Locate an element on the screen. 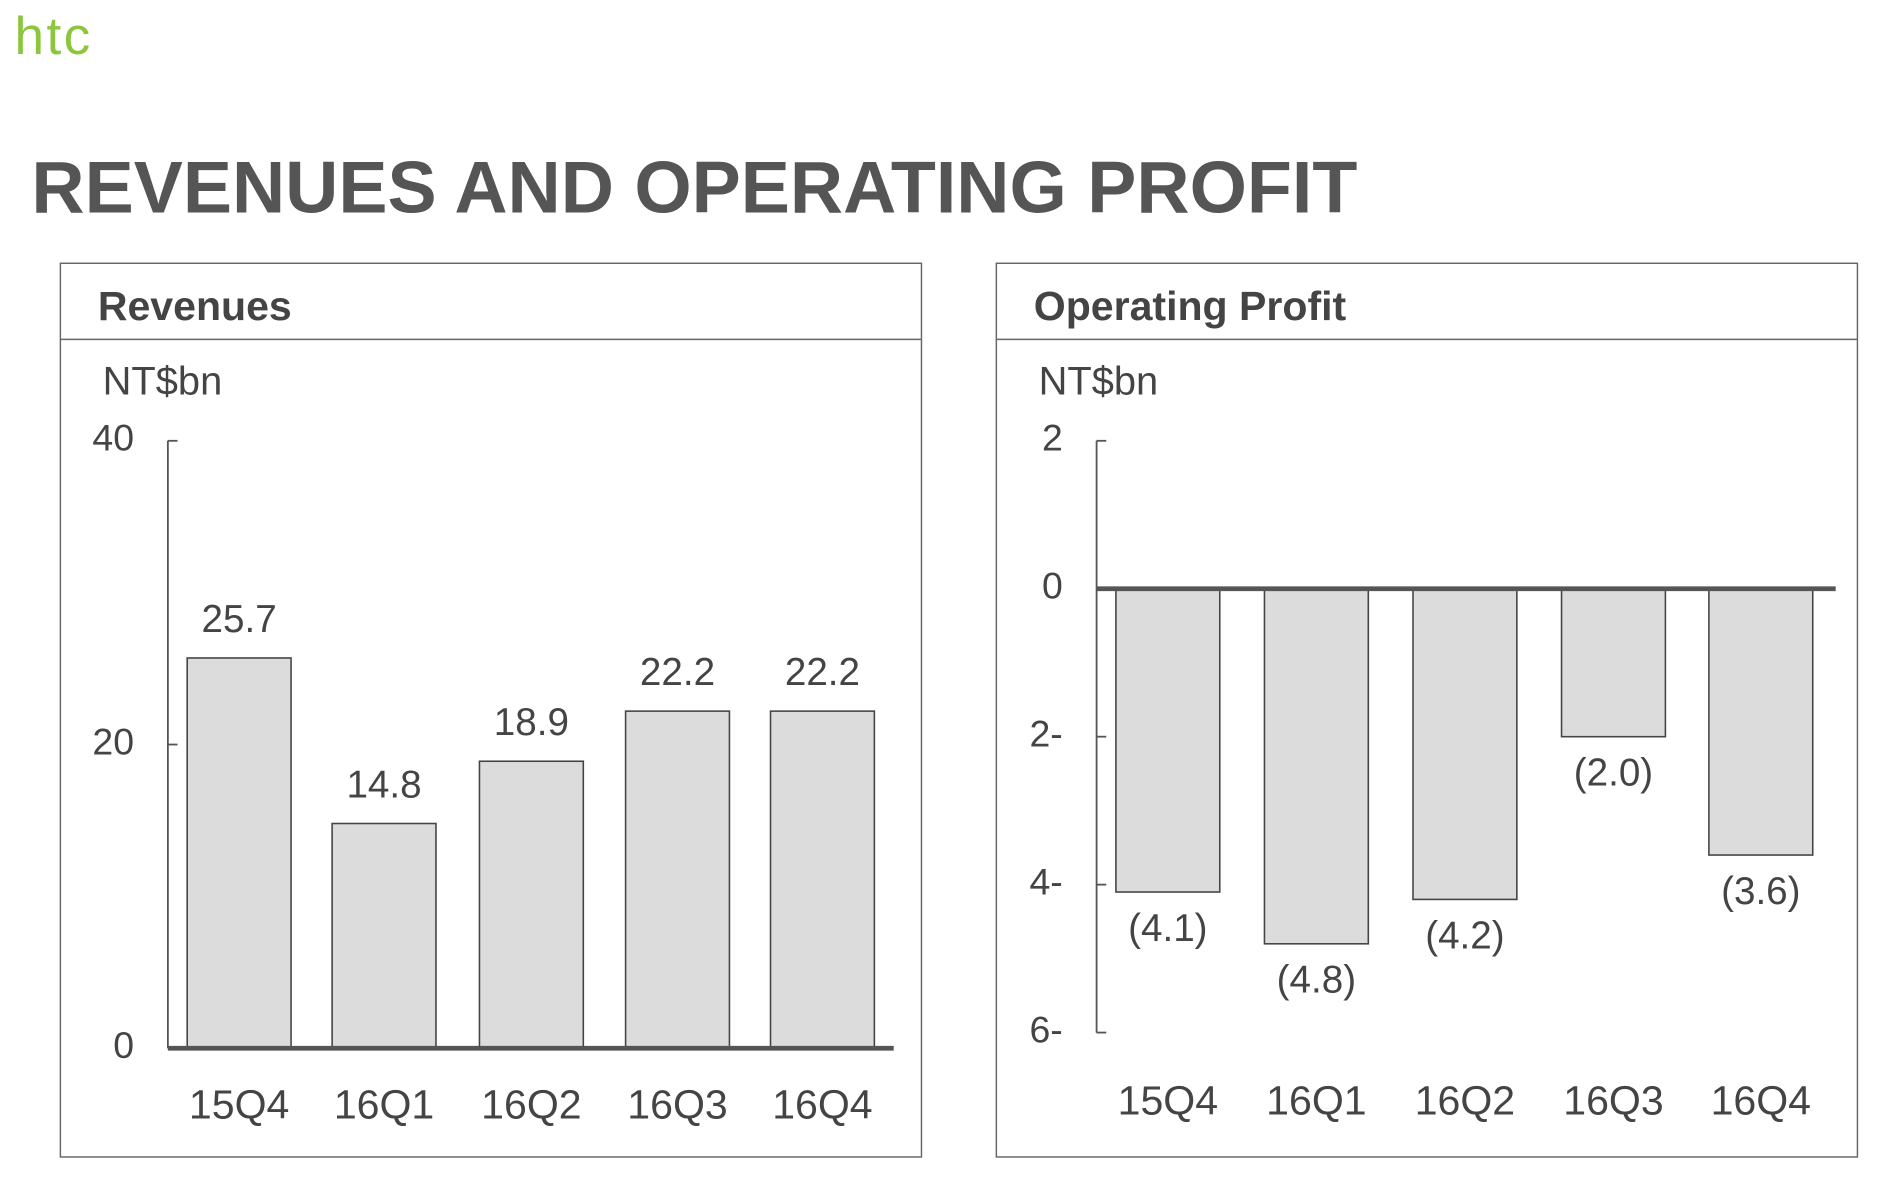  panel-title: Operating Profit is located at coordinates (1190, 306).